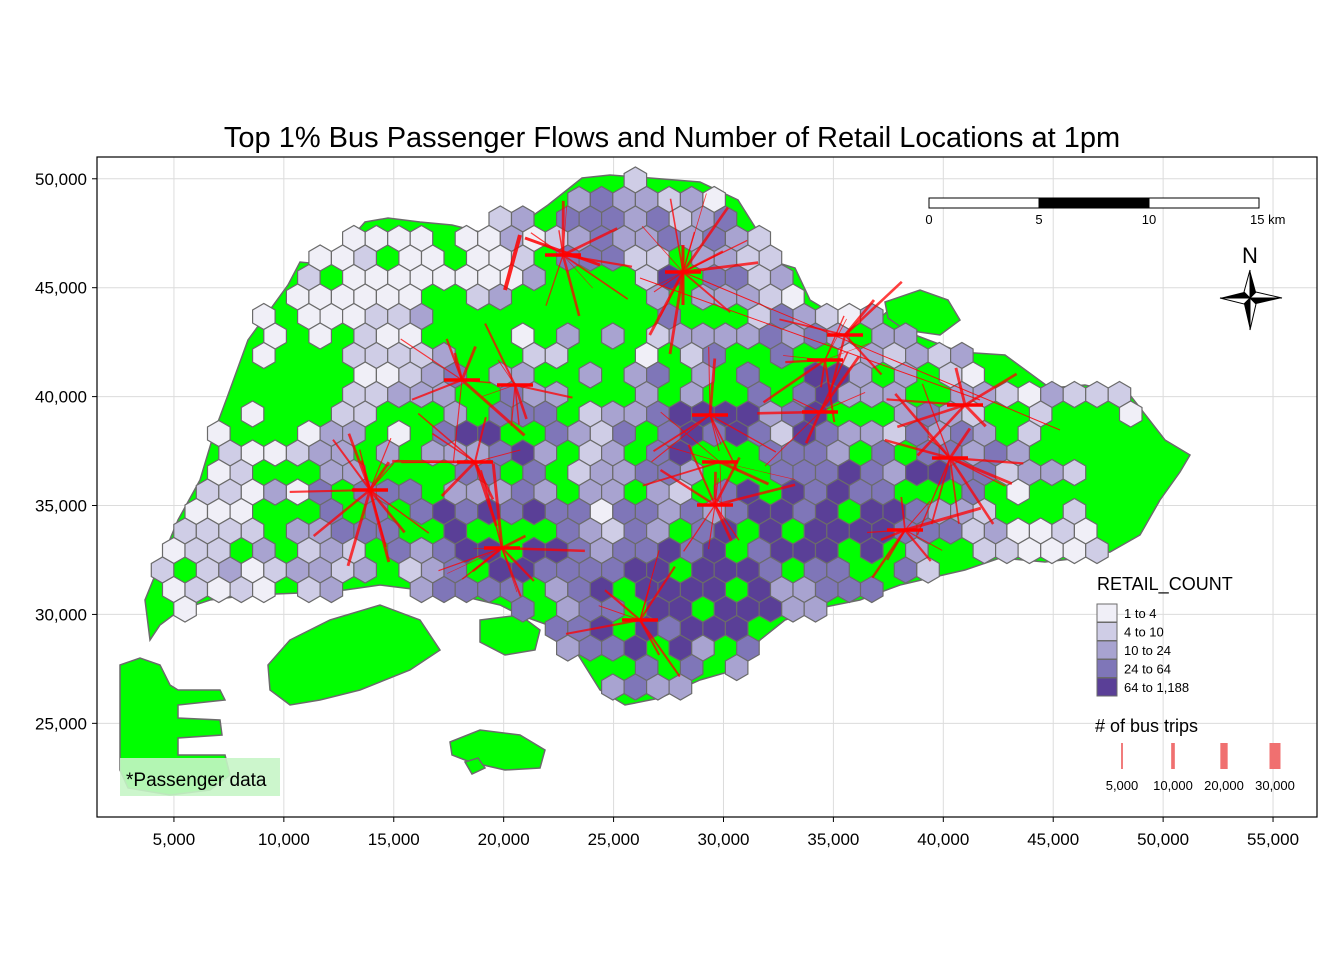  Describe the element at coordinates (1149, 219) in the screenshot. I see `scale-label-10: 10` at that location.